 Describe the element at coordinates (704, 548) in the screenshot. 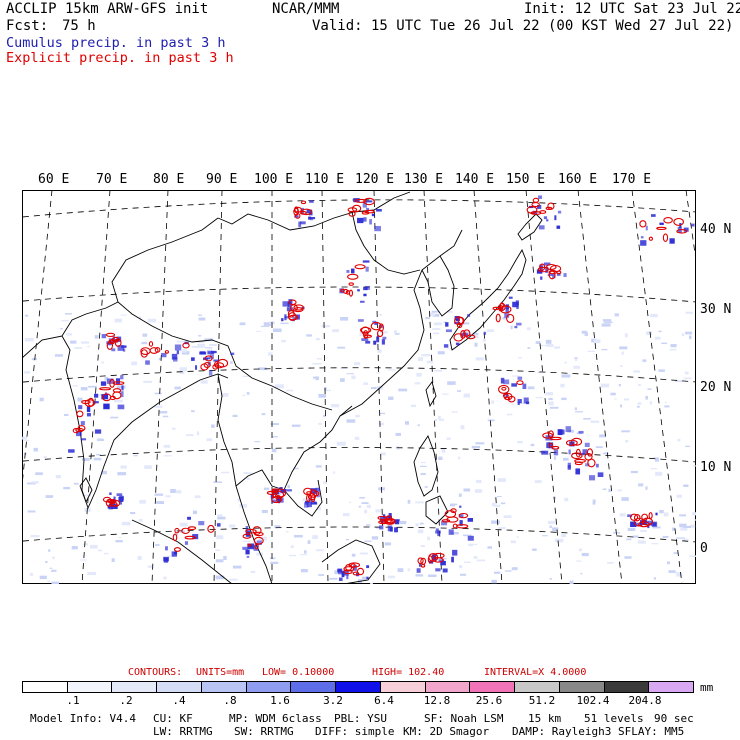

I see `lat-label: 0` at that location.